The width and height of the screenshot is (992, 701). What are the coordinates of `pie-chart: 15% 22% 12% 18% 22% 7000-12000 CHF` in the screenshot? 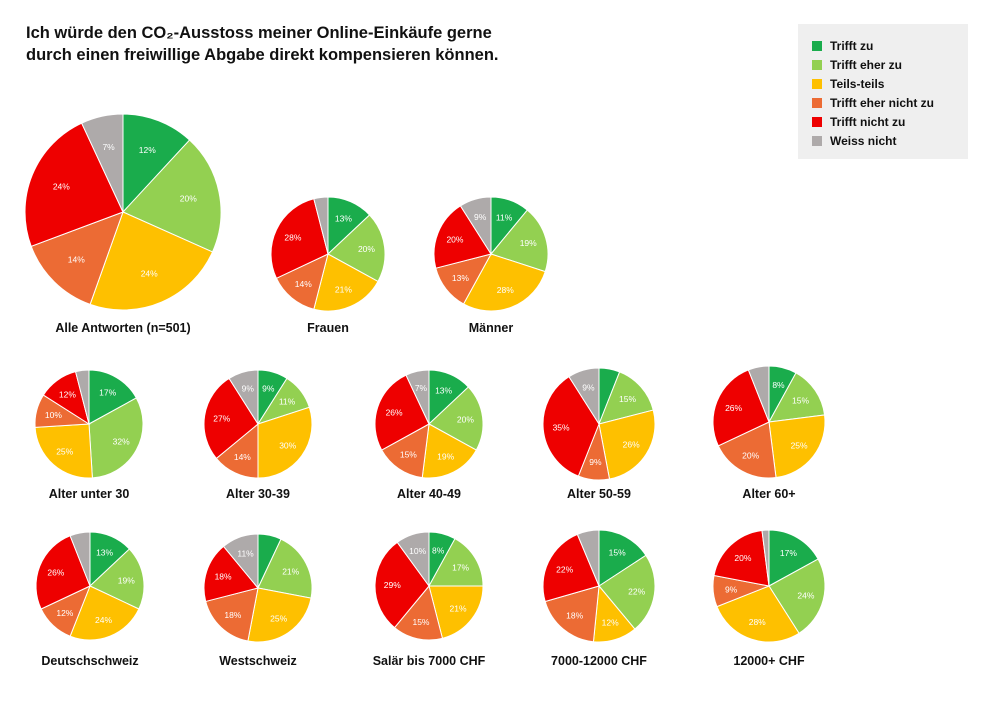 It's located at (599, 598).